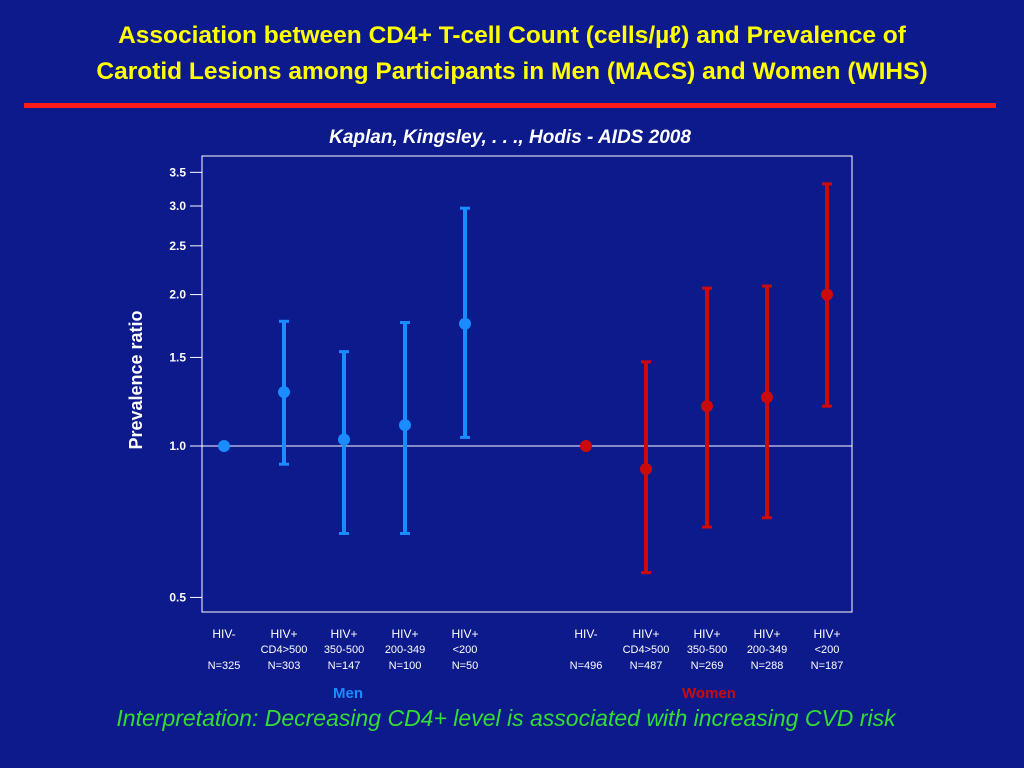 The width and height of the screenshot is (1024, 768). Describe the element at coordinates (586, 666) in the screenshot. I see `sample-size-label: N=496` at that location.